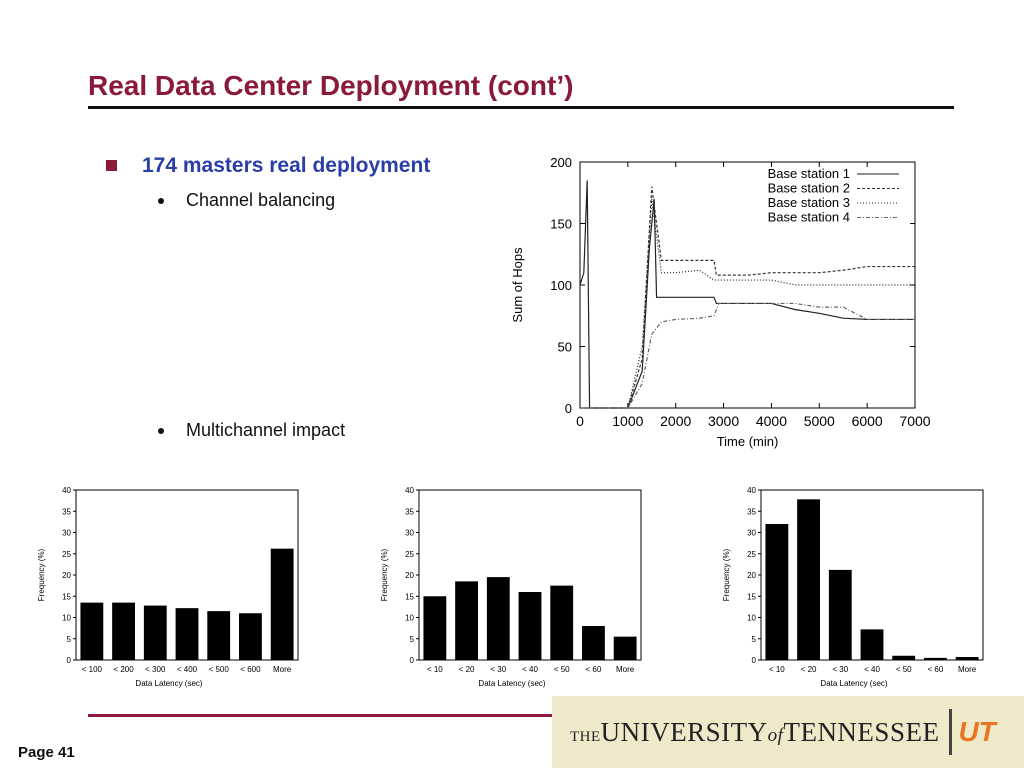  I want to click on x-tick-label: < 20, so click(467, 669).